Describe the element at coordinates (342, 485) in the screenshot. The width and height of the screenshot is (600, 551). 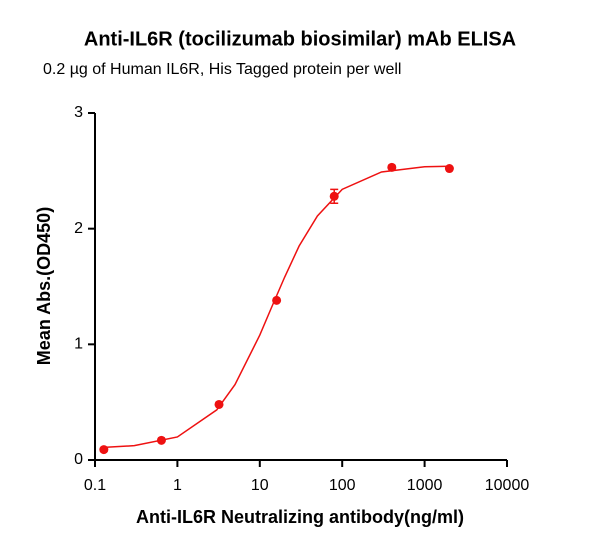
I see `x-tick-label: 100` at that location.